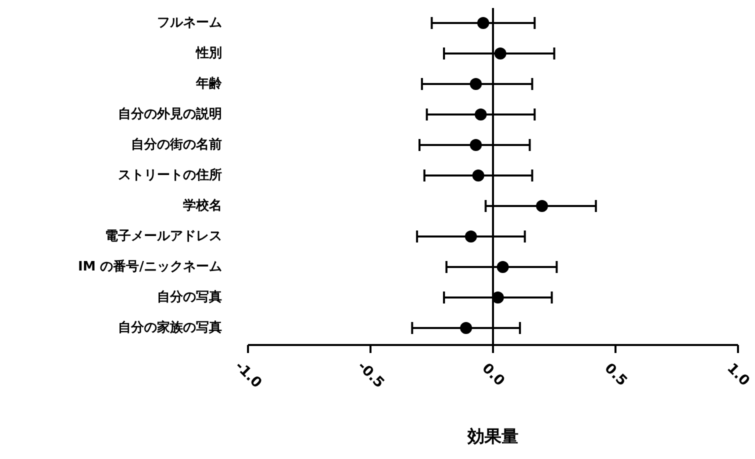 The image size is (755, 459). What do you see at coordinates (738, 375) in the screenshot?
I see `x-tick-label: 1.0` at bounding box center [738, 375].